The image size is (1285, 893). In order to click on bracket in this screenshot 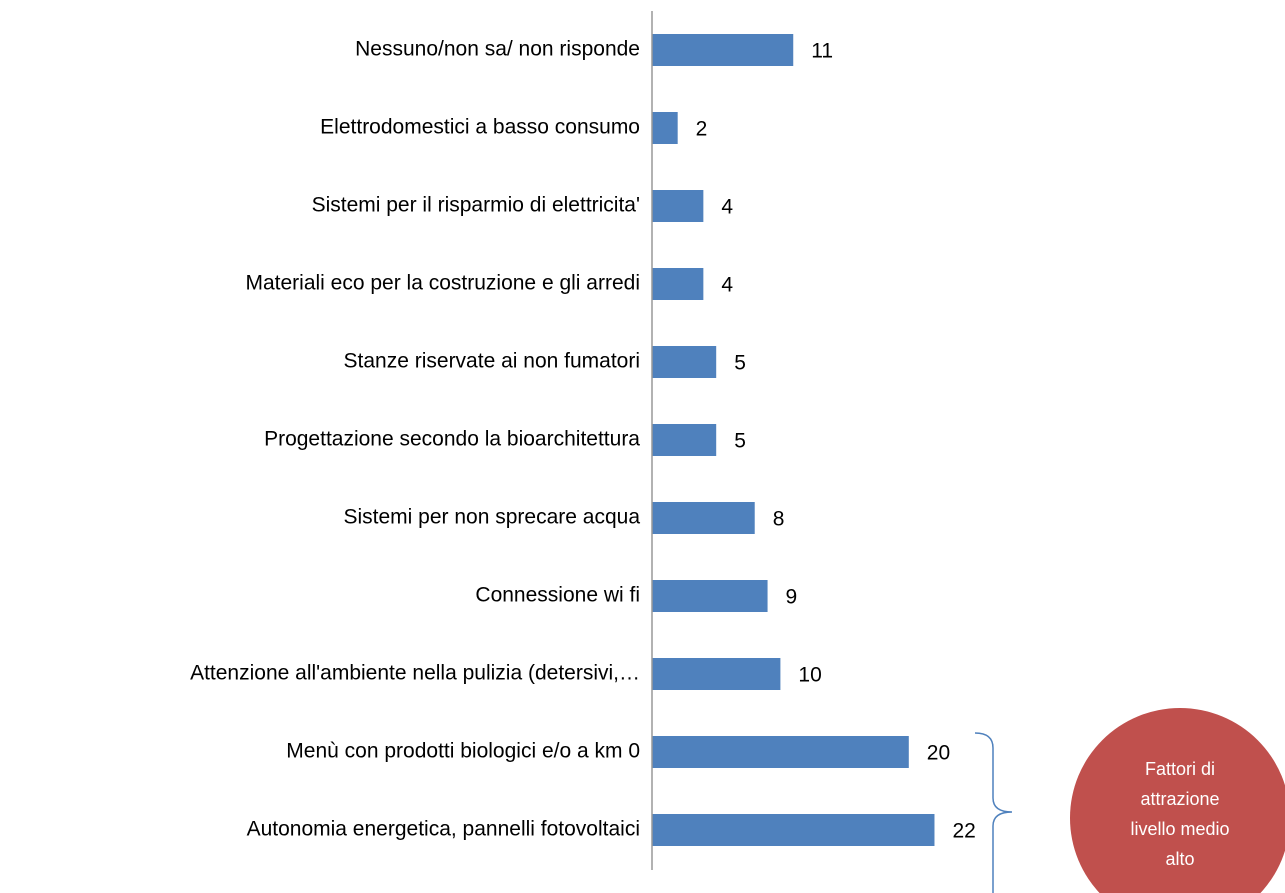, I will do `click(993, 812)`.